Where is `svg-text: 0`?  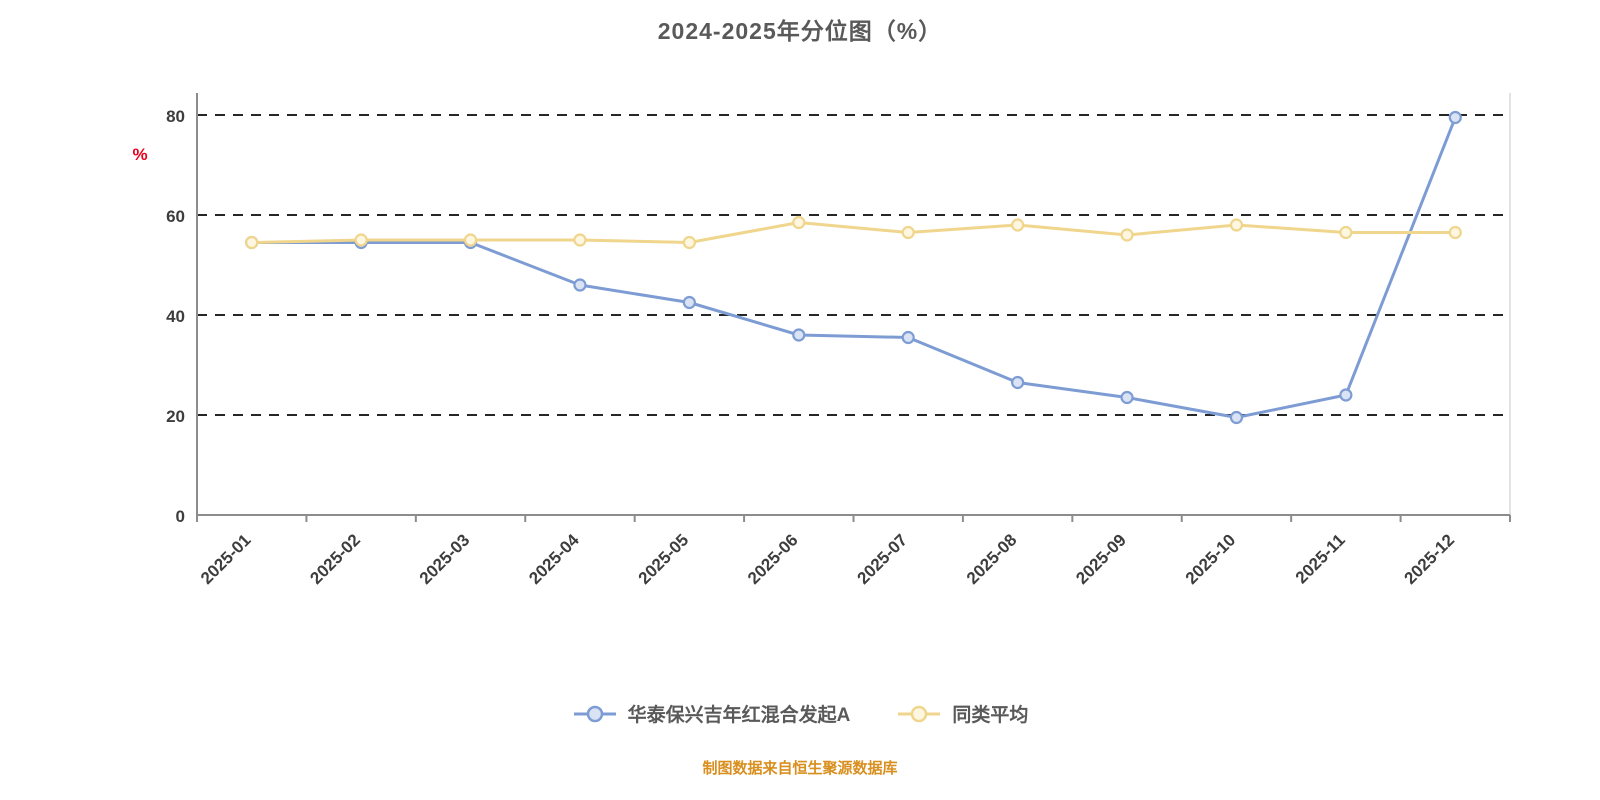 svg-text: 0 is located at coordinates (180, 516).